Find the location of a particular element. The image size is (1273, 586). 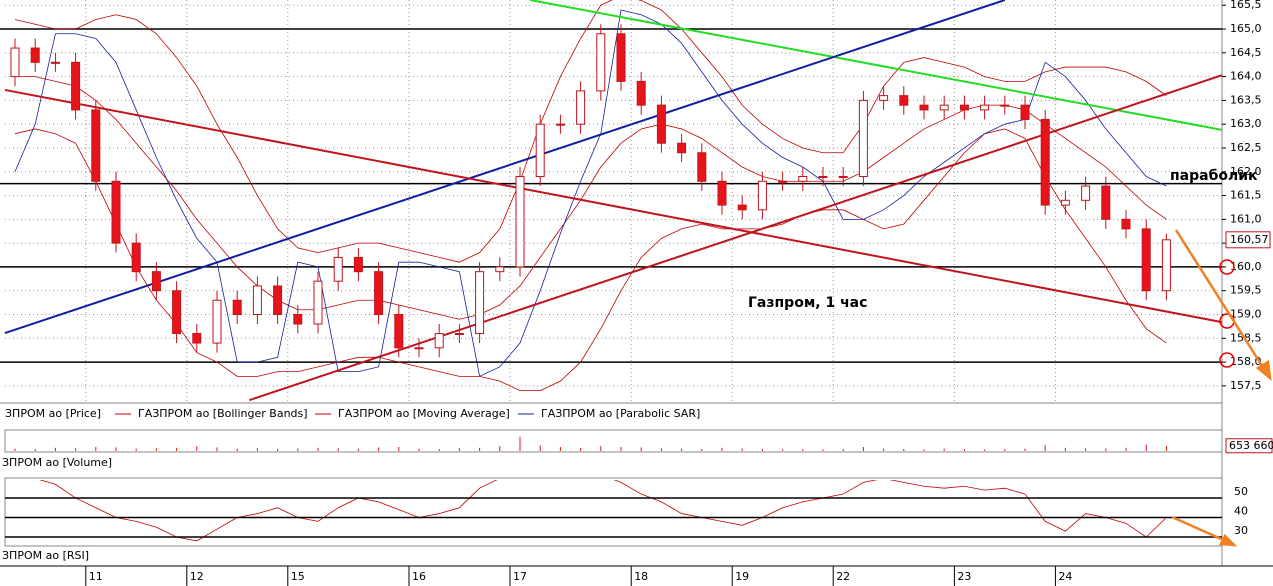

legend-entry: ЗПРОМ ао [Price] is located at coordinates (53, 413).